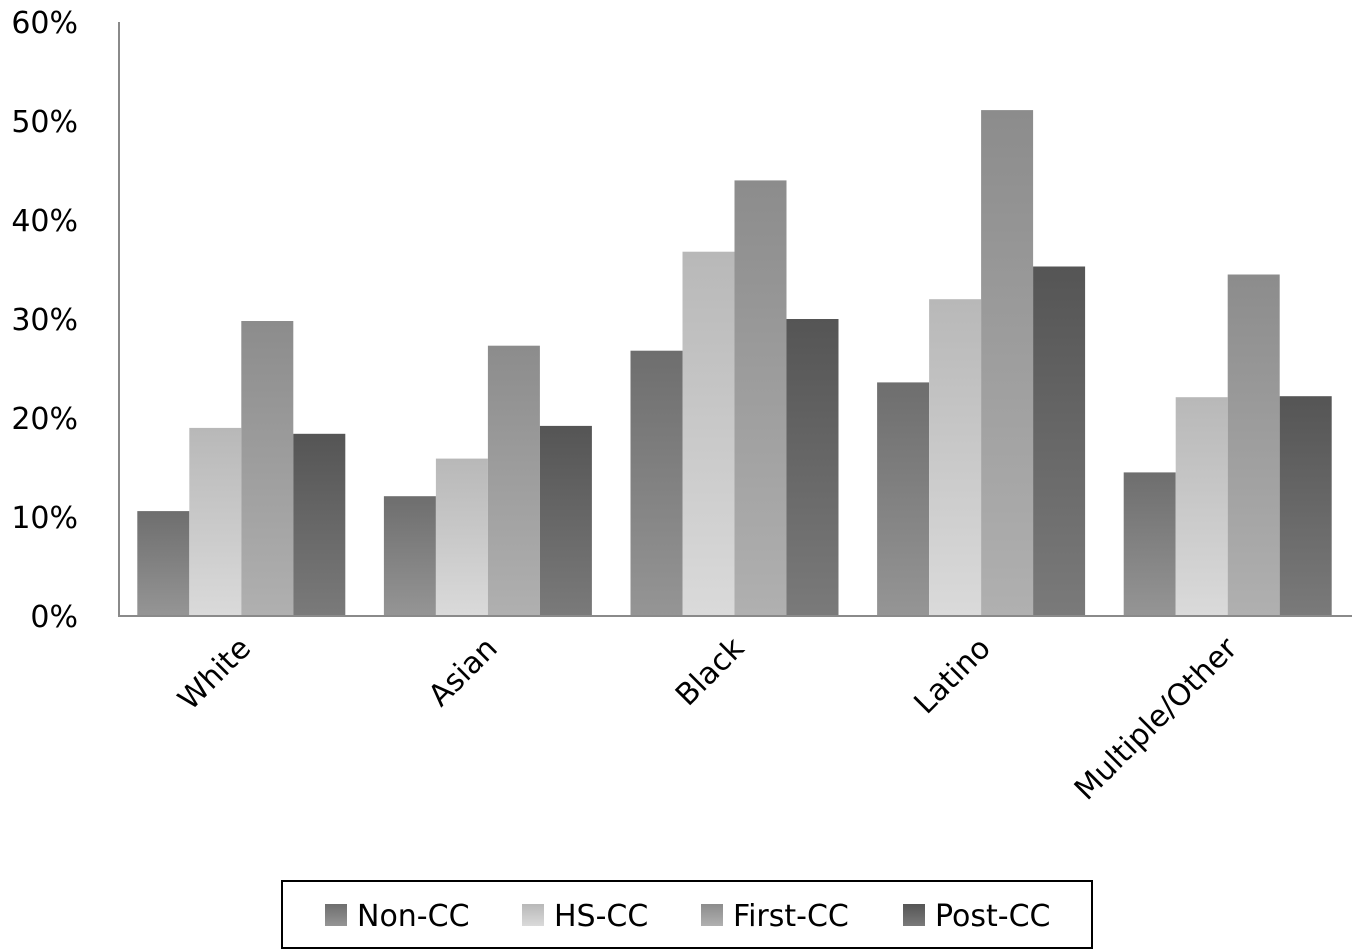 The width and height of the screenshot is (1360, 952). I want to click on bar-first-cc-latino, so click(1007, 363).